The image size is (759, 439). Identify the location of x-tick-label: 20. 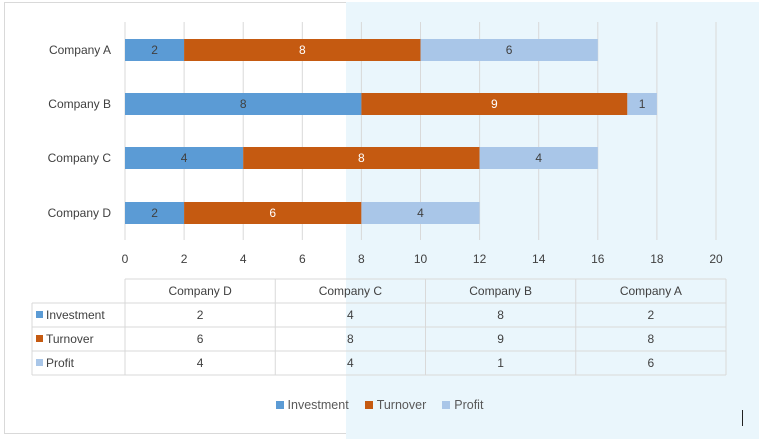
(716, 259).